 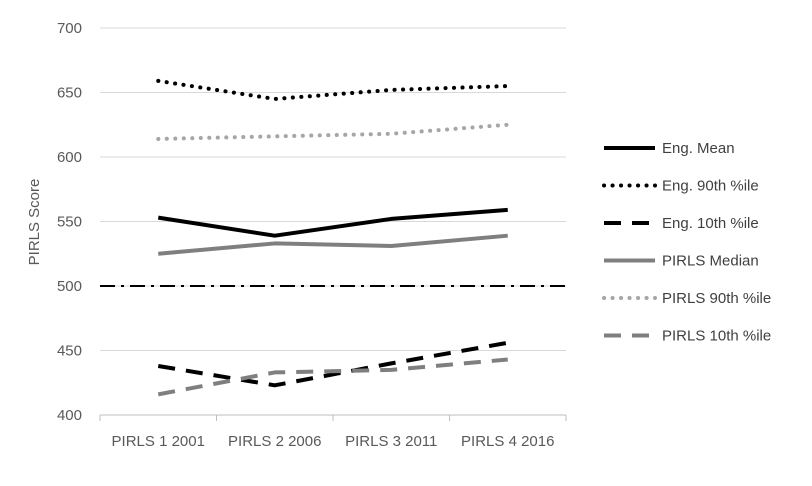 I want to click on legend-label: PIRLS Median, so click(x=710, y=261).